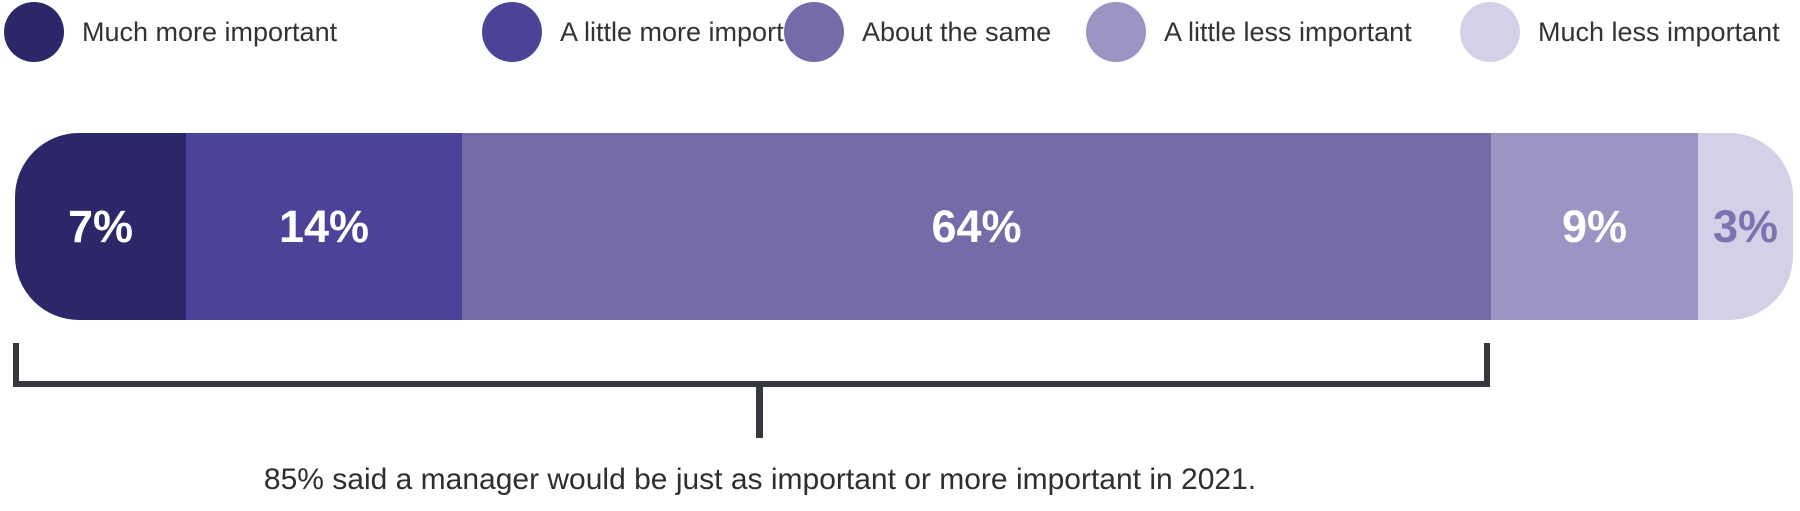 This screenshot has height=511, width=1800. I want to click on bar-segment-much-less-important: 3%, so click(1745, 226).